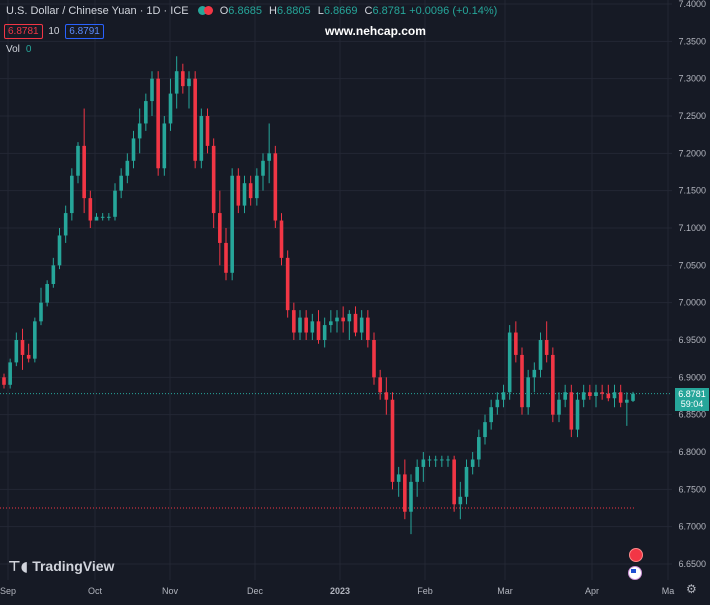  Describe the element at coordinates (273, 11) in the screenshot. I see `high-label: H` at that location.